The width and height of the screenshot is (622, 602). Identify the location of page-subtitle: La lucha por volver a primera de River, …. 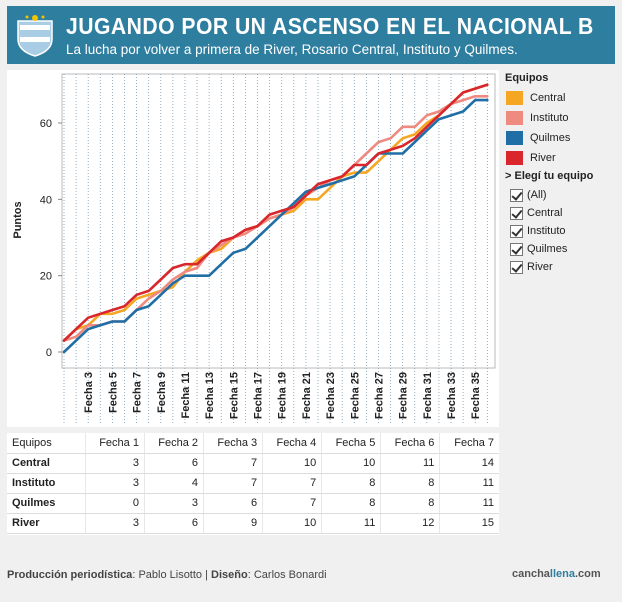
(292, 49).